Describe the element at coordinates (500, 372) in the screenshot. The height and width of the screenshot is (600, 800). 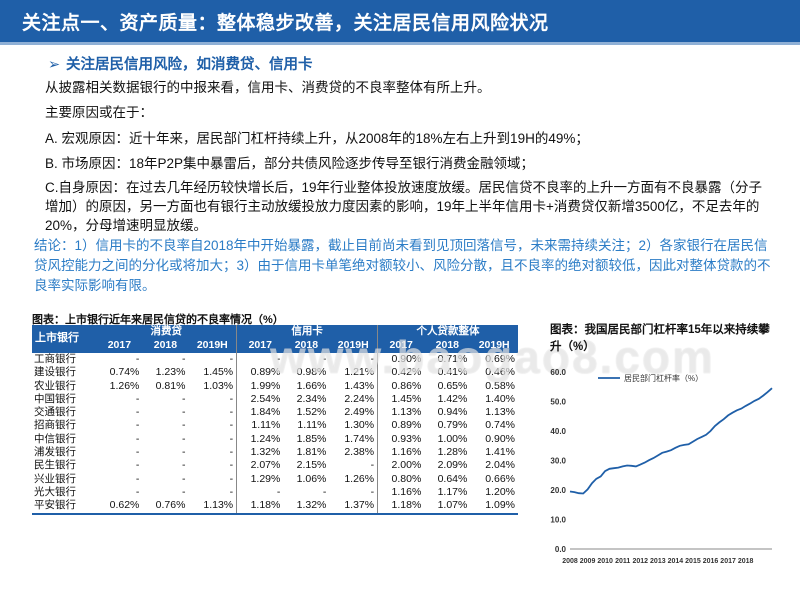
I see `table-cell-value: 0.46%` at that location.